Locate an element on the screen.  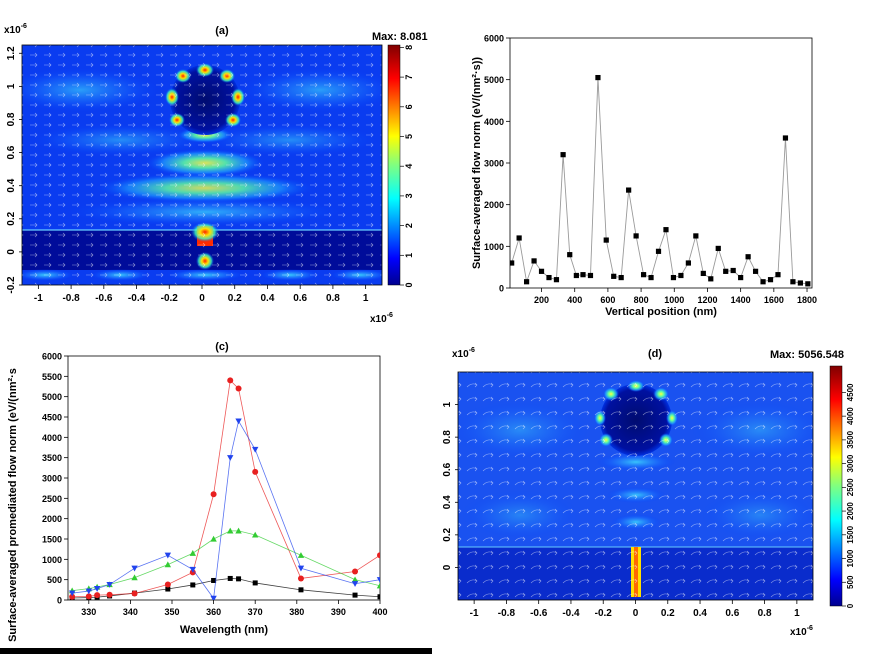
x-tick-label-c: 340 is located at coordinates (130, 612).